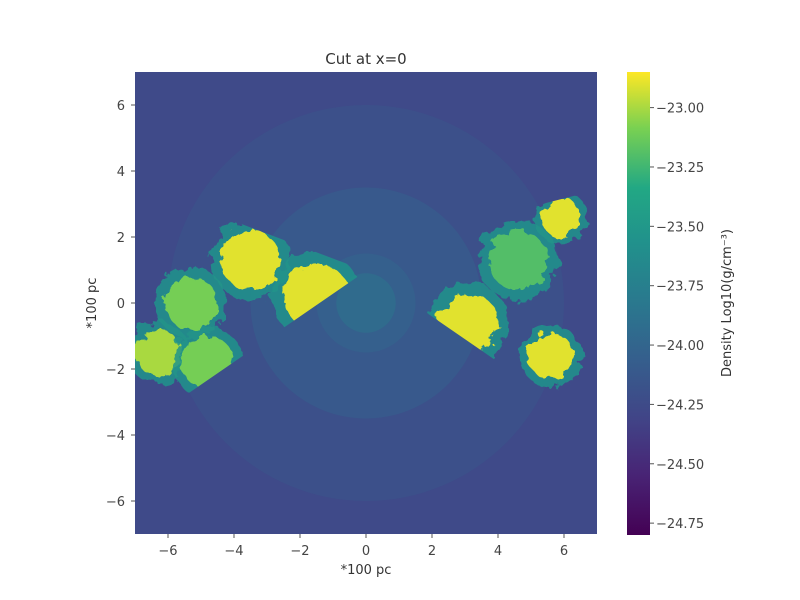 This screenshot has width=800, height=600. What do you see at coordinates (680, 109) in the screenshot?
I see `colorbar-tick-label: −23.00` at bounding box center [680, 109].